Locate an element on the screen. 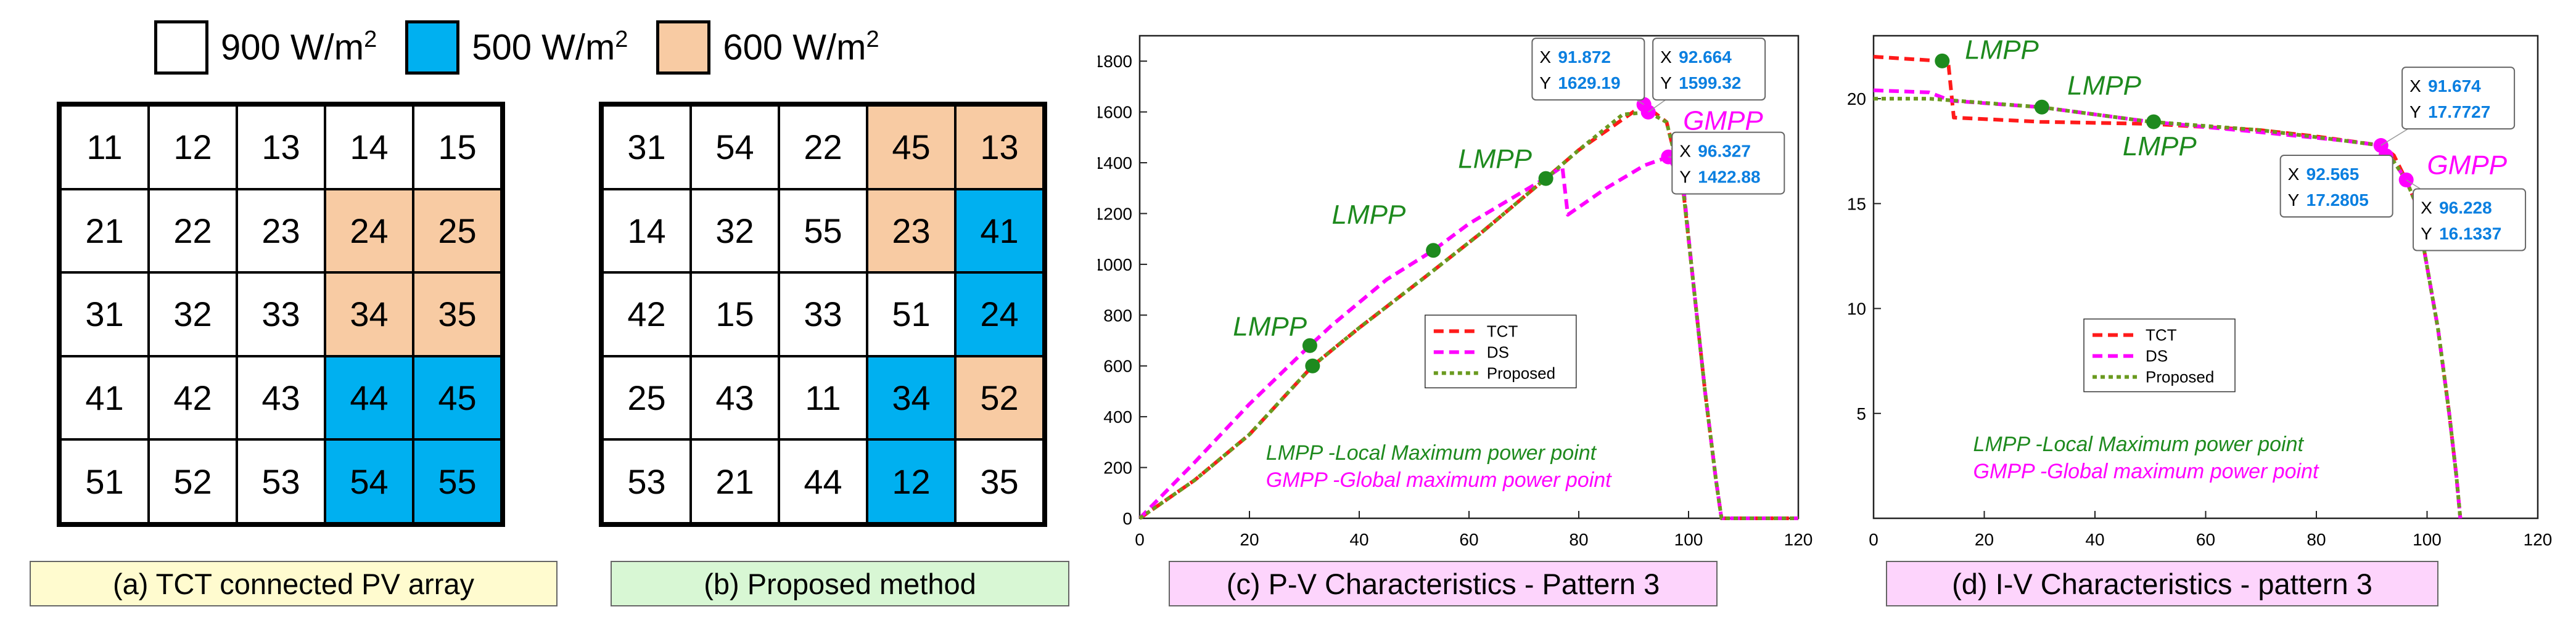 This screenshot has width=2576, height=620. module-cell: 14 is located at coordinates (369, 147).